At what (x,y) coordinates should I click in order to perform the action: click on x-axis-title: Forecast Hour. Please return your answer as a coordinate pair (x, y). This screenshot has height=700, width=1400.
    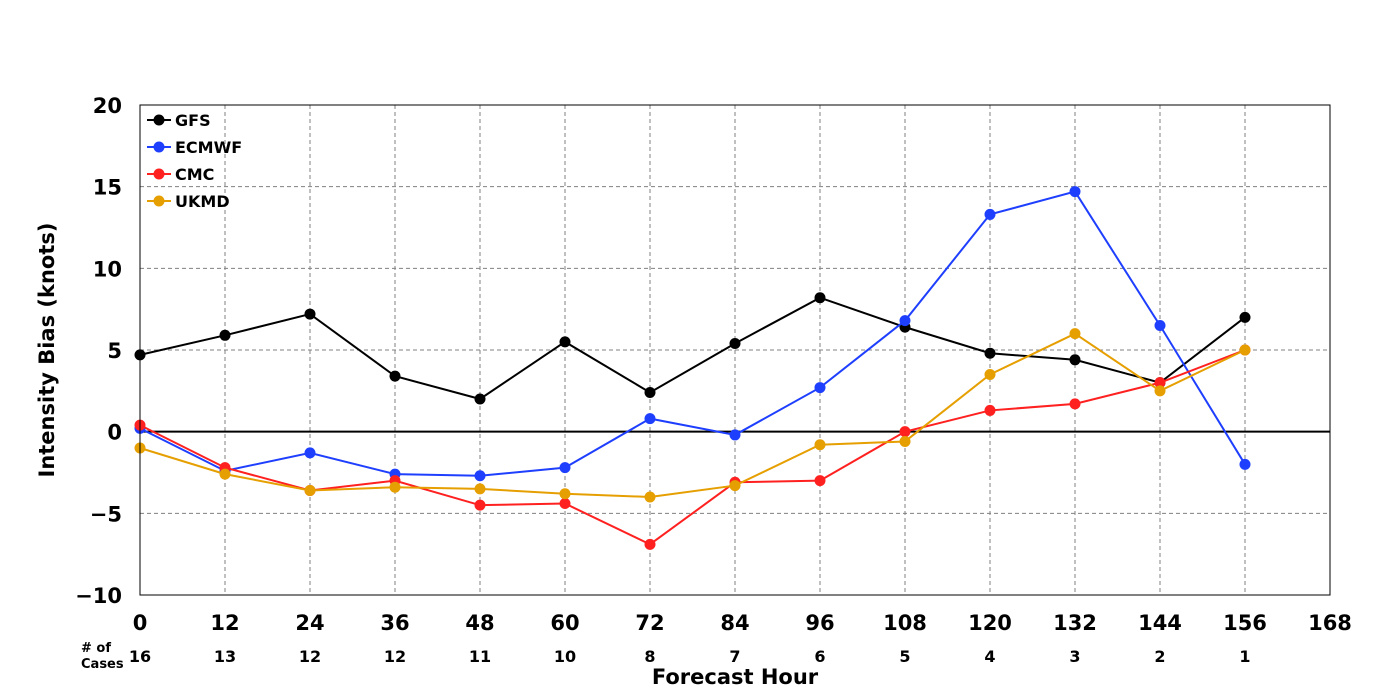
    Looking at the image, I should click on (735, 677).